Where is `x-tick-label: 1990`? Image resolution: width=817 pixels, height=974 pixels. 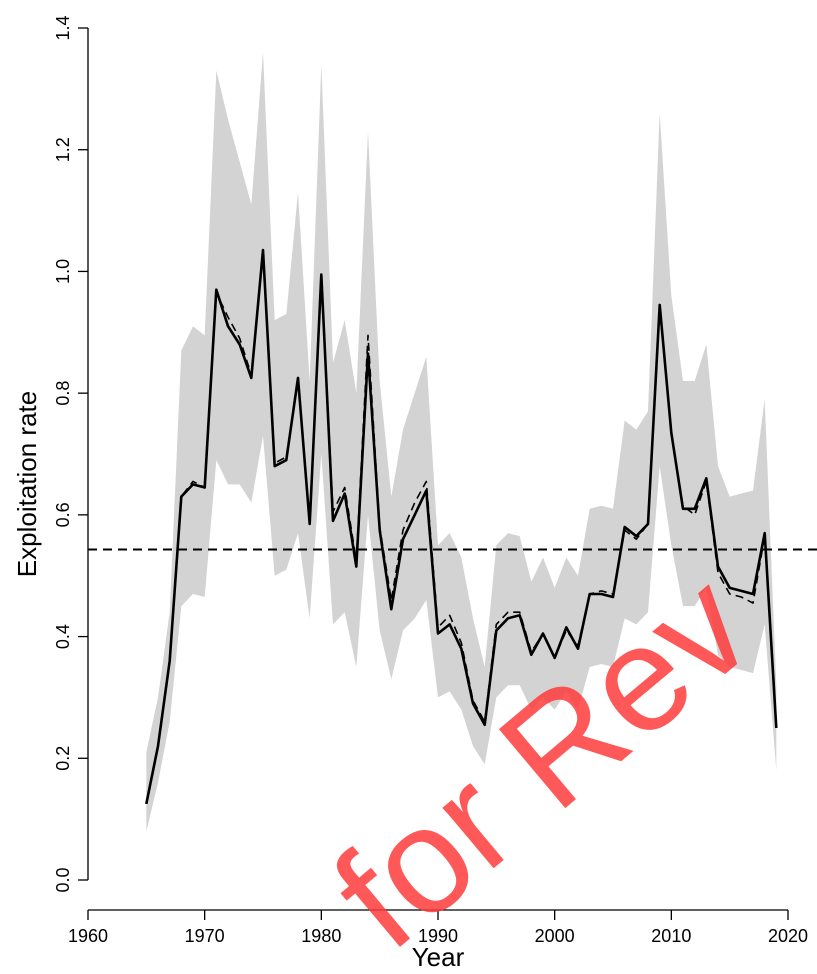
x-tick-label: 1990 is located at coordinates (438, 936).